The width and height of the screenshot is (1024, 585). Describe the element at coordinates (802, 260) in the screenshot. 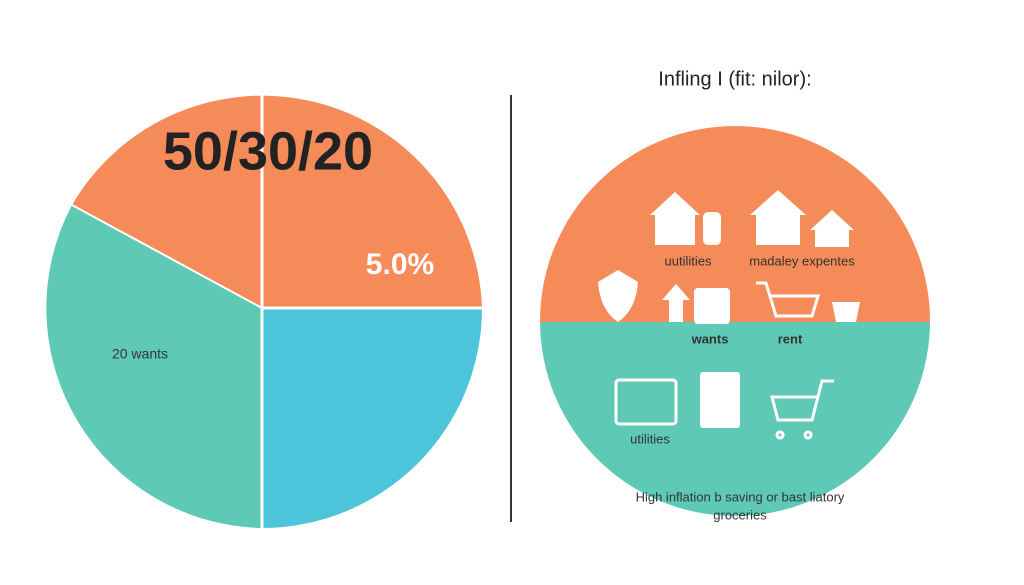

I see `icon-label: madaley expentes` at that location.